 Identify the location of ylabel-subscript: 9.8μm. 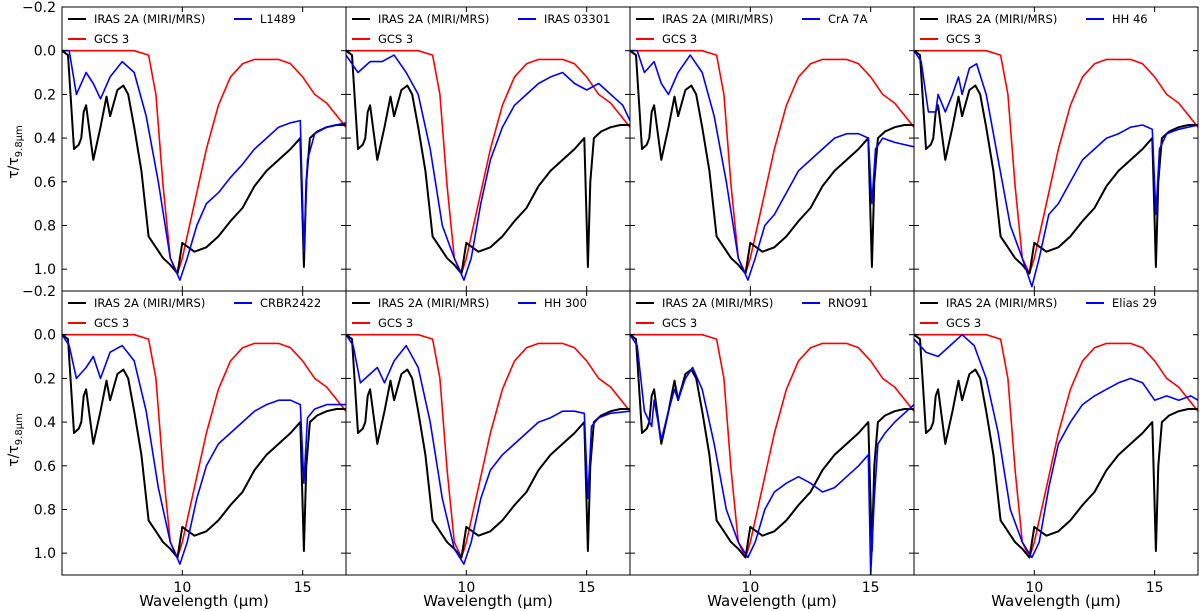
(19, 141).